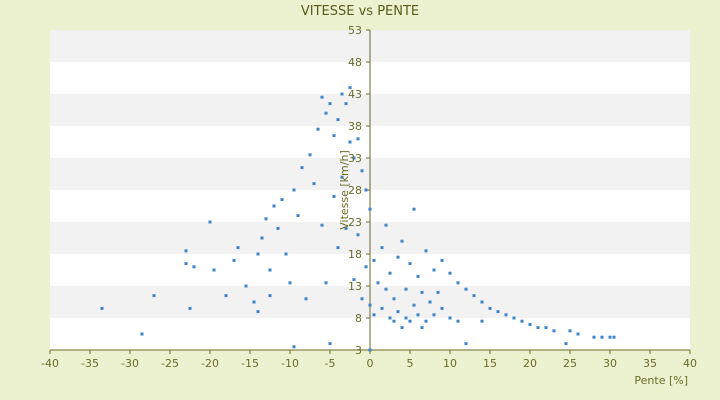  What do you see at coordinates (650, 363) in the screenshot?
I see `x-tick-label: 35` at bounding box center [650, 363].